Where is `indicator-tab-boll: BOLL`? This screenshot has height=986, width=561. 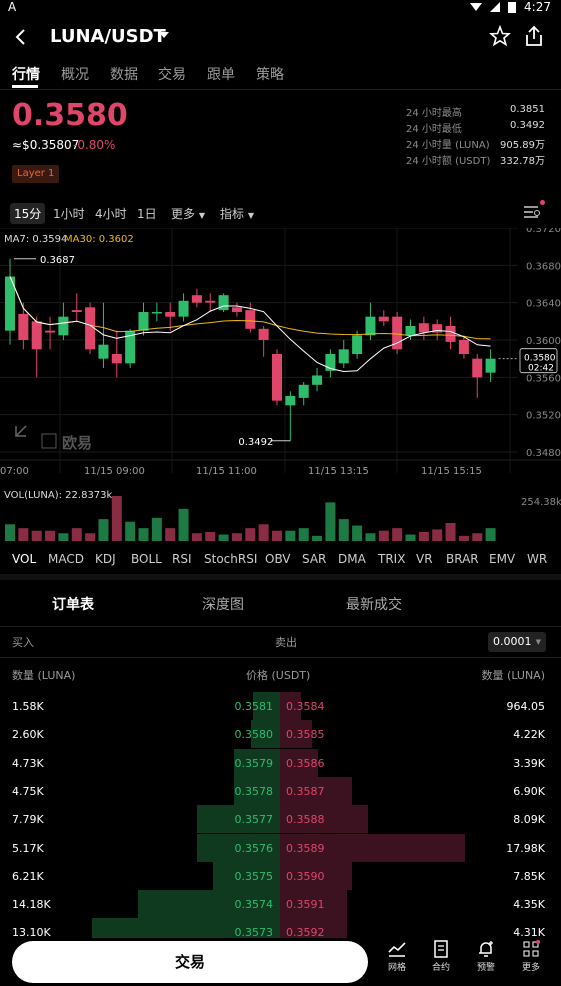 indicator-tab-boll: BOLL is located at coordinates (146, 559).